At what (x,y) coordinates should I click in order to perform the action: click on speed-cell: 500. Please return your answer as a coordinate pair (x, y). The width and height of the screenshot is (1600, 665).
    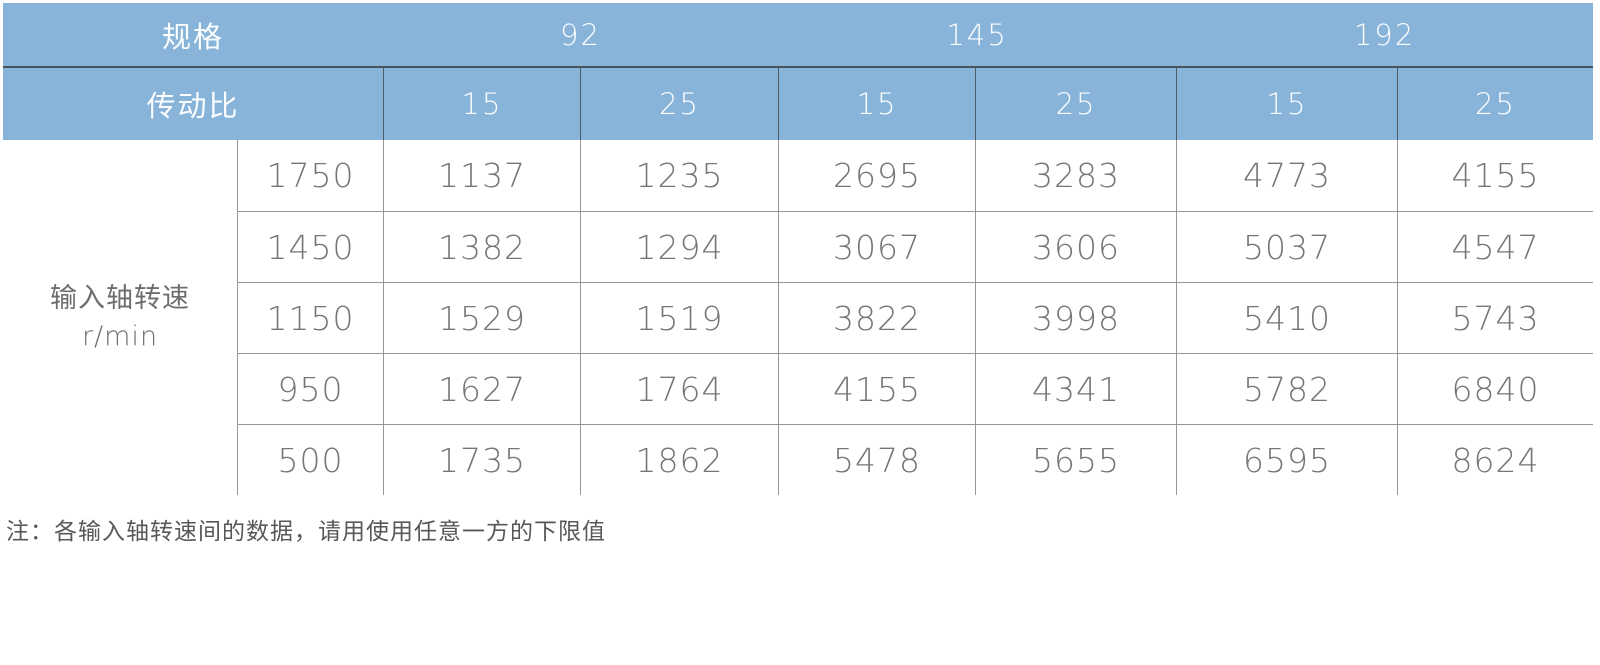
    Looking at the image, I should click on (310, 459).